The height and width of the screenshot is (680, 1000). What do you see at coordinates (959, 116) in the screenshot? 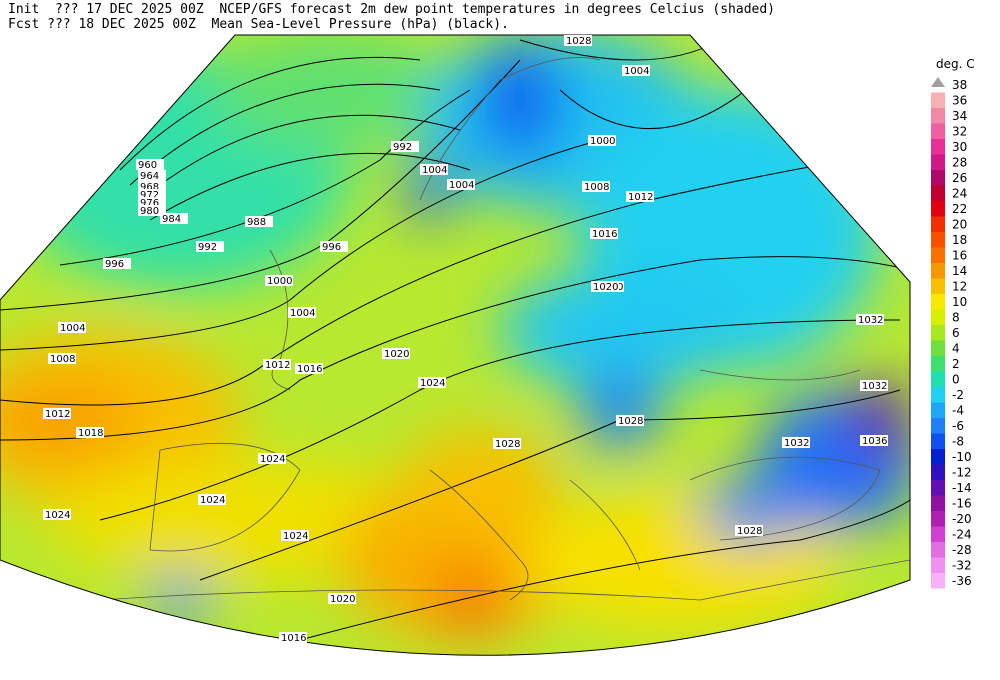
I see `legend-label: 34` at bounding box center [959, 116].